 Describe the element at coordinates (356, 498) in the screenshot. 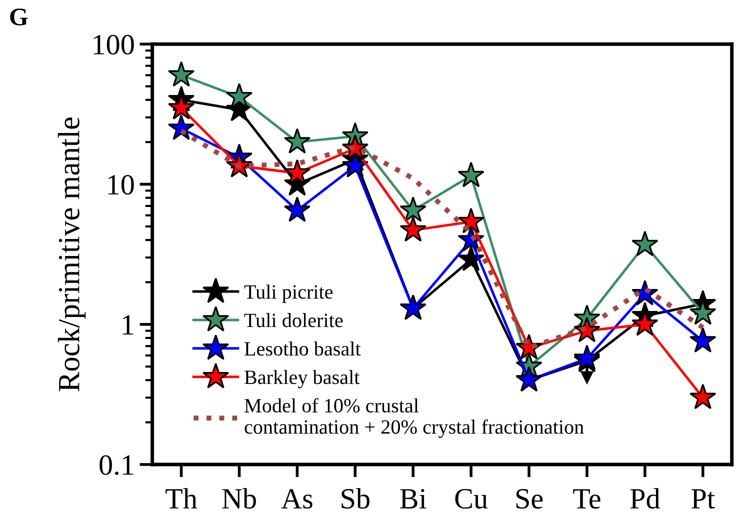

I see `x-tick-label: Sb` at that location.